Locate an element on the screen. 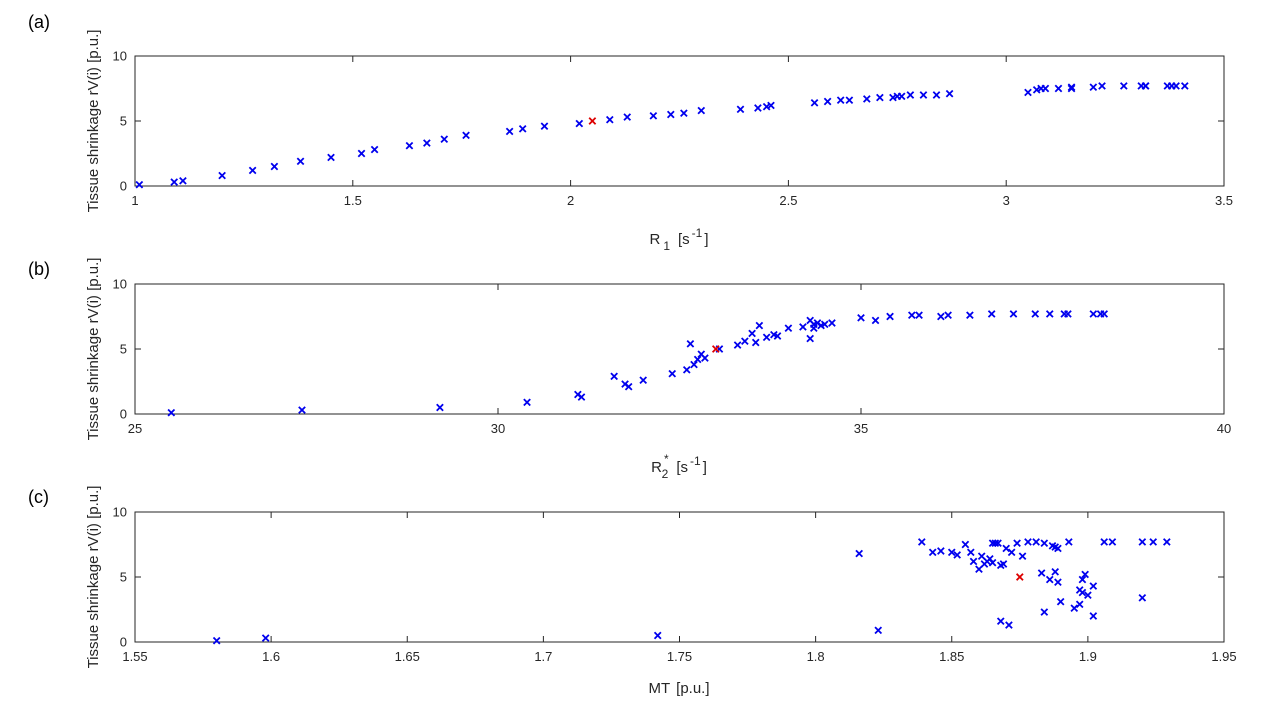 The height and width of the screenshot is (720, 1280). x-label-sup-star: * is located at coordinates (666, 459).